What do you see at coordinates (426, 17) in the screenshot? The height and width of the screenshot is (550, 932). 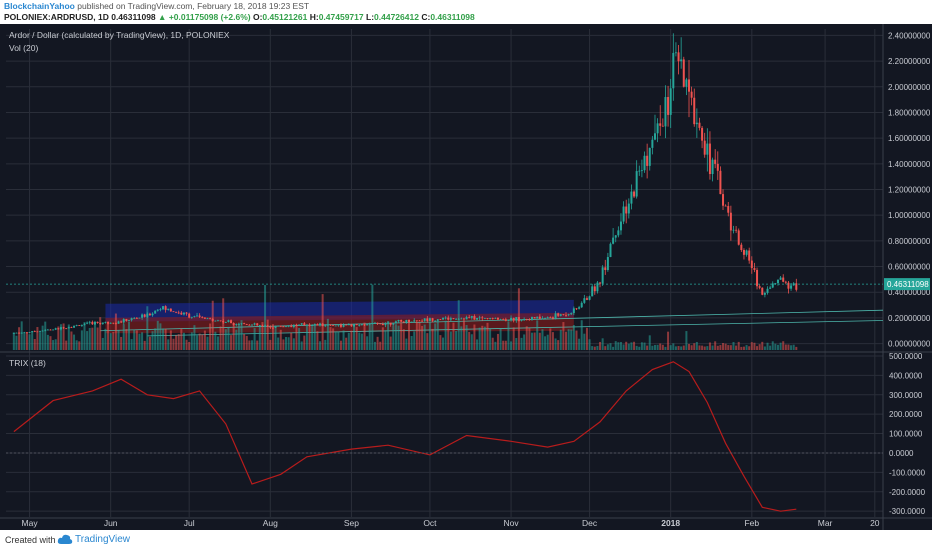 I see `close-label: C:` at bounding box center [426, 17].